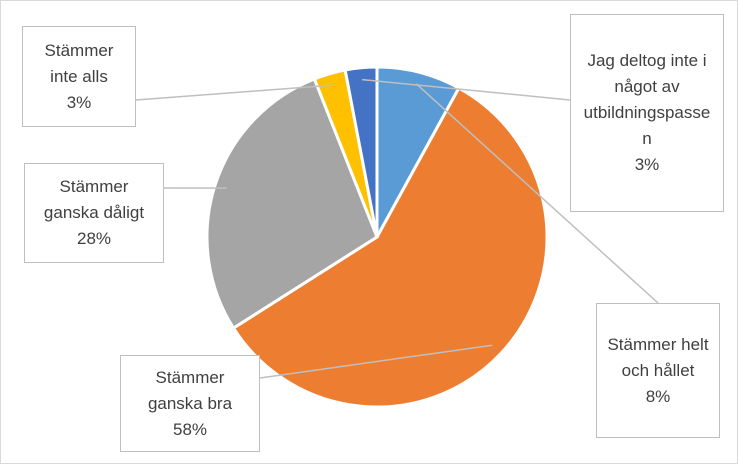  I want to click on label-name: Stämmer ganska dåligt, so click(94, 199).